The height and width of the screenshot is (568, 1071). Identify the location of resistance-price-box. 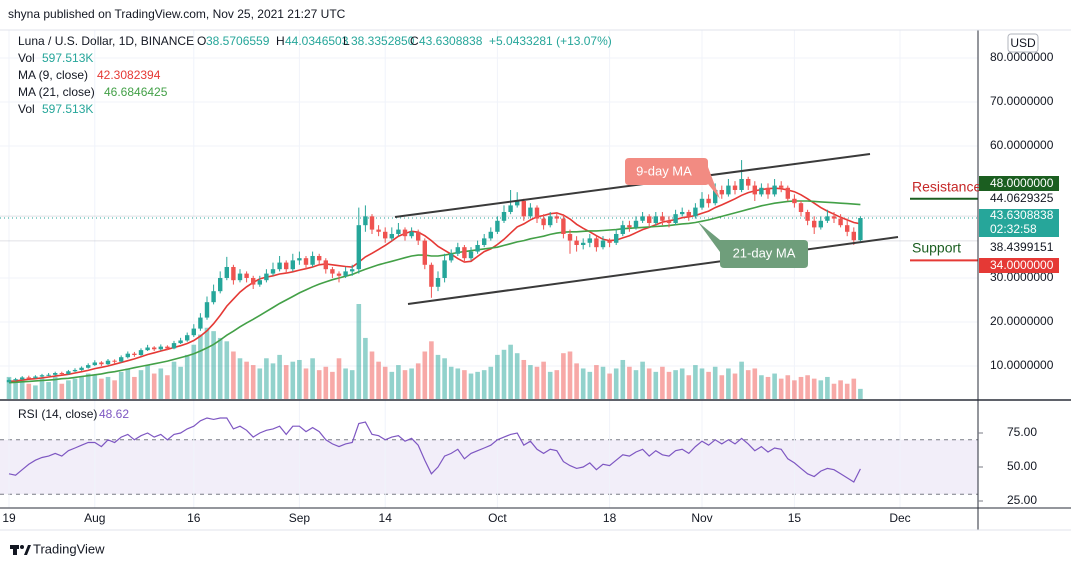
(1019, 183).